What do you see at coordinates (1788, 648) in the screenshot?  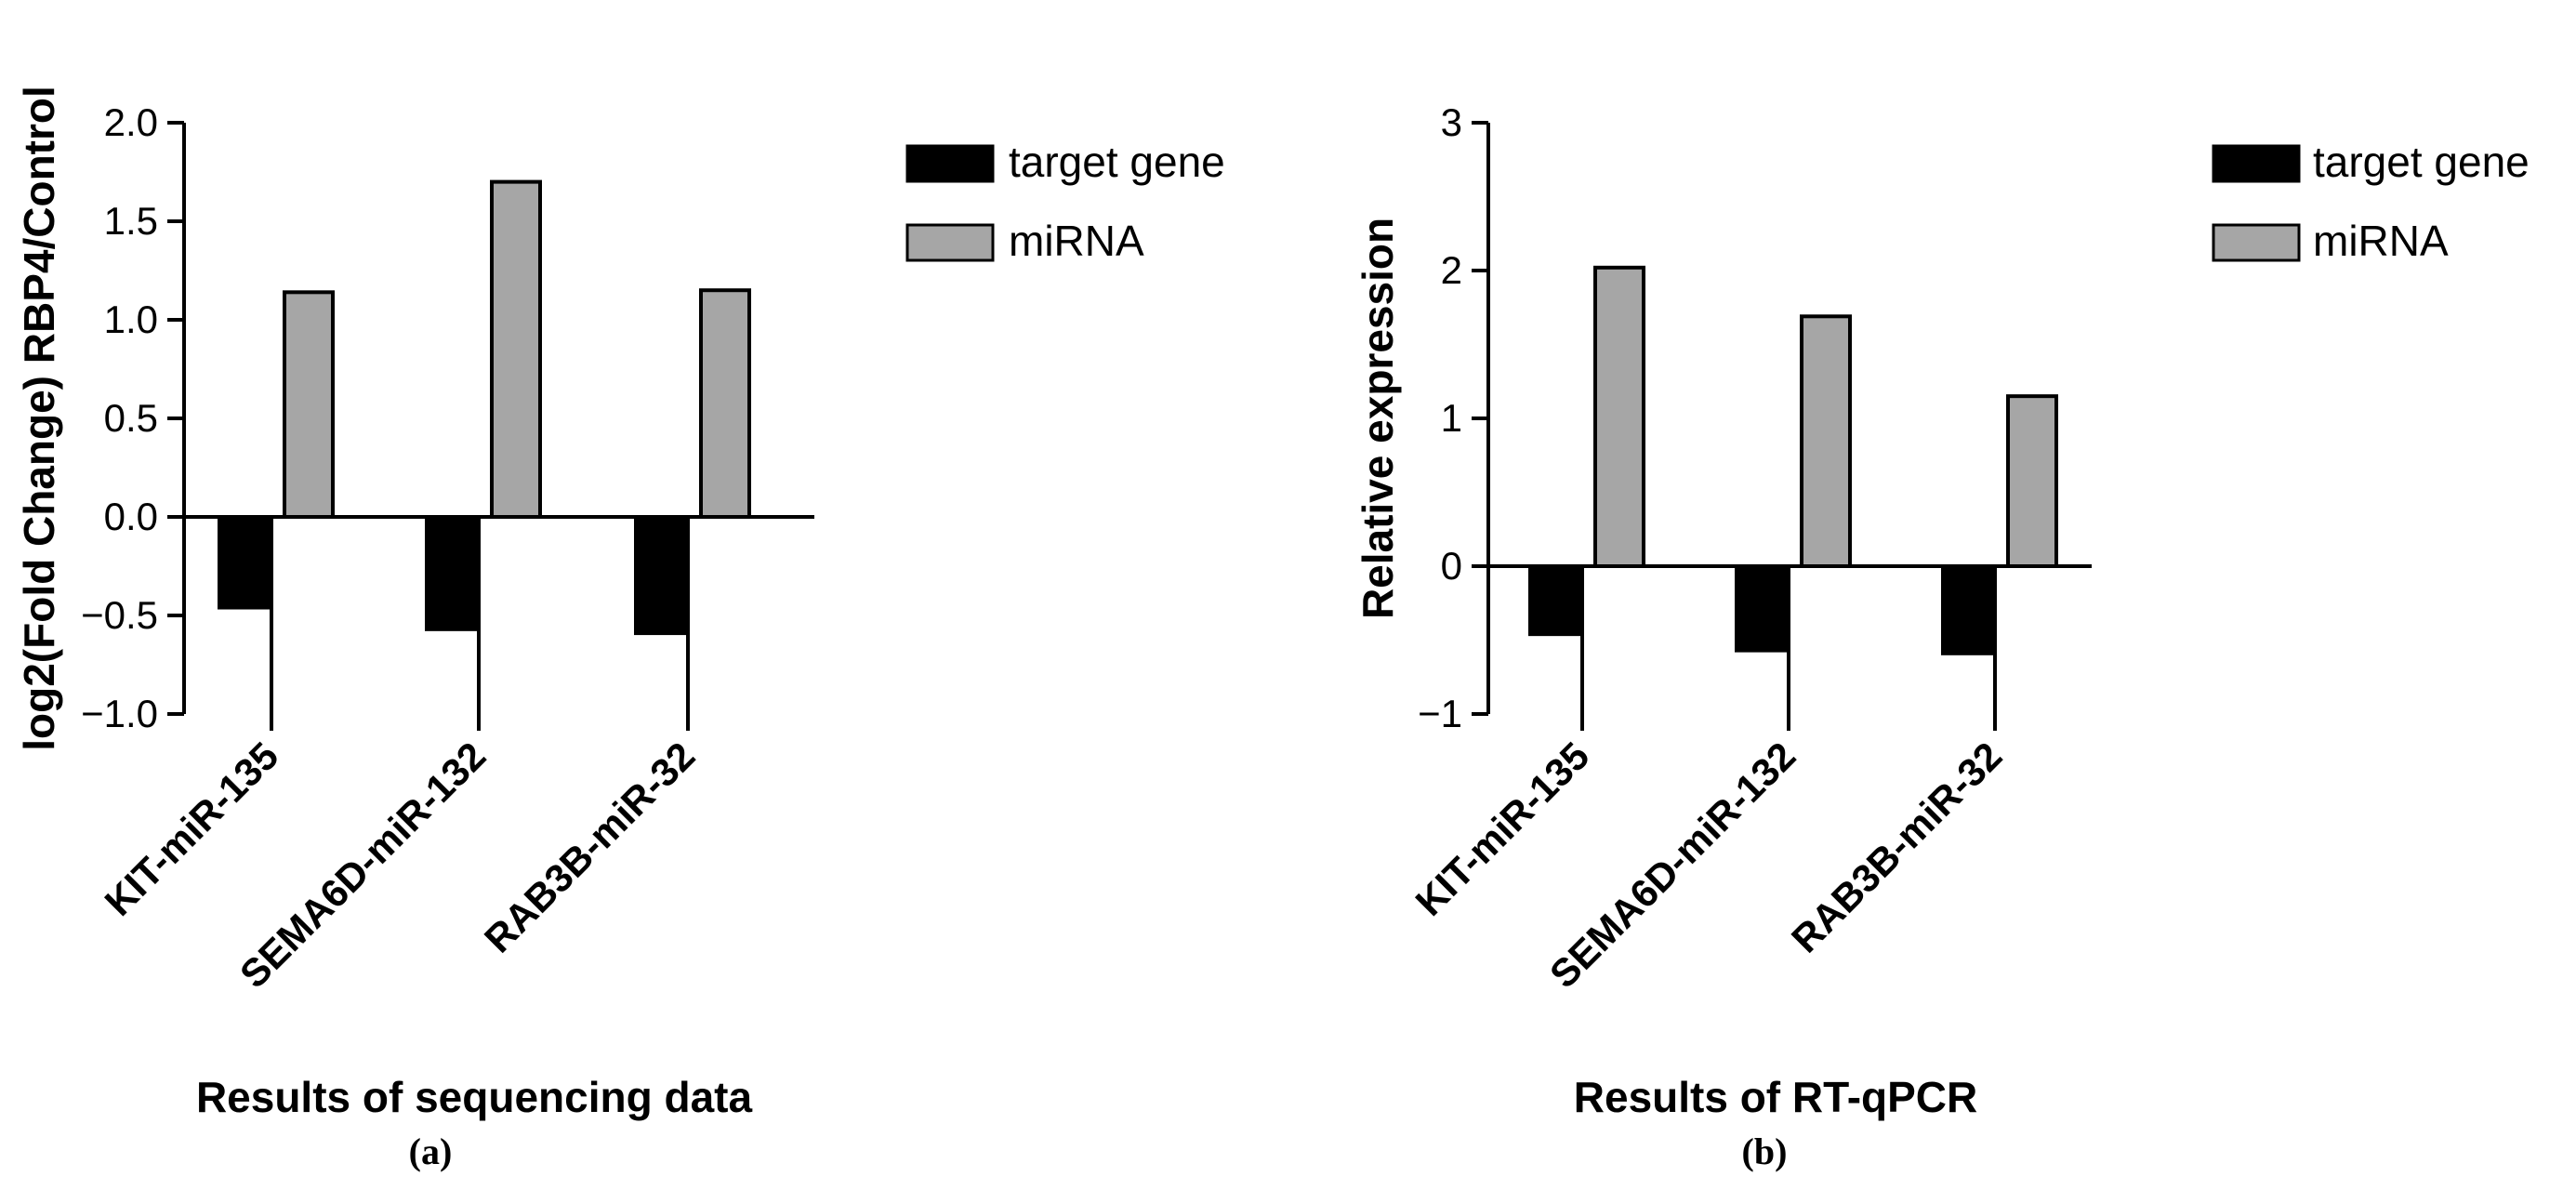 I see `x-axis-ticks-b` at bounding box center [1788, 648].